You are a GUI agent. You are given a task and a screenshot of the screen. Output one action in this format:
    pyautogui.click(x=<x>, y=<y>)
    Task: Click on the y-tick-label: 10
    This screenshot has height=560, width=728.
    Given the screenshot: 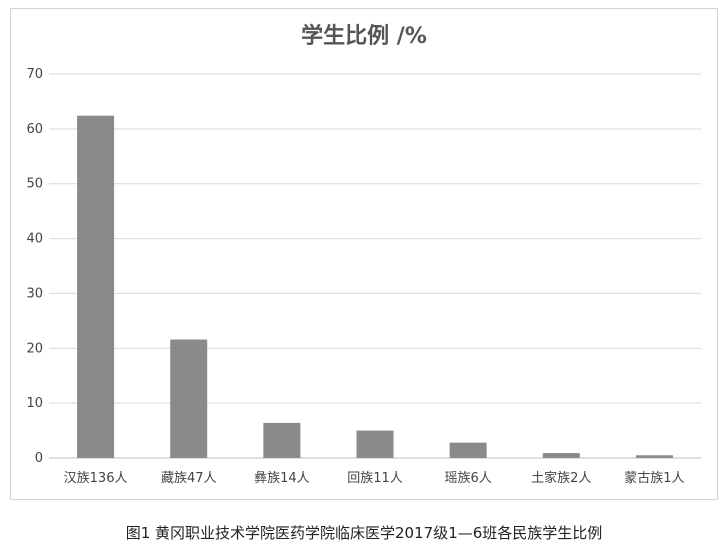 What is the action you would take?
    pyautogui.click(x=34, y=403)
    